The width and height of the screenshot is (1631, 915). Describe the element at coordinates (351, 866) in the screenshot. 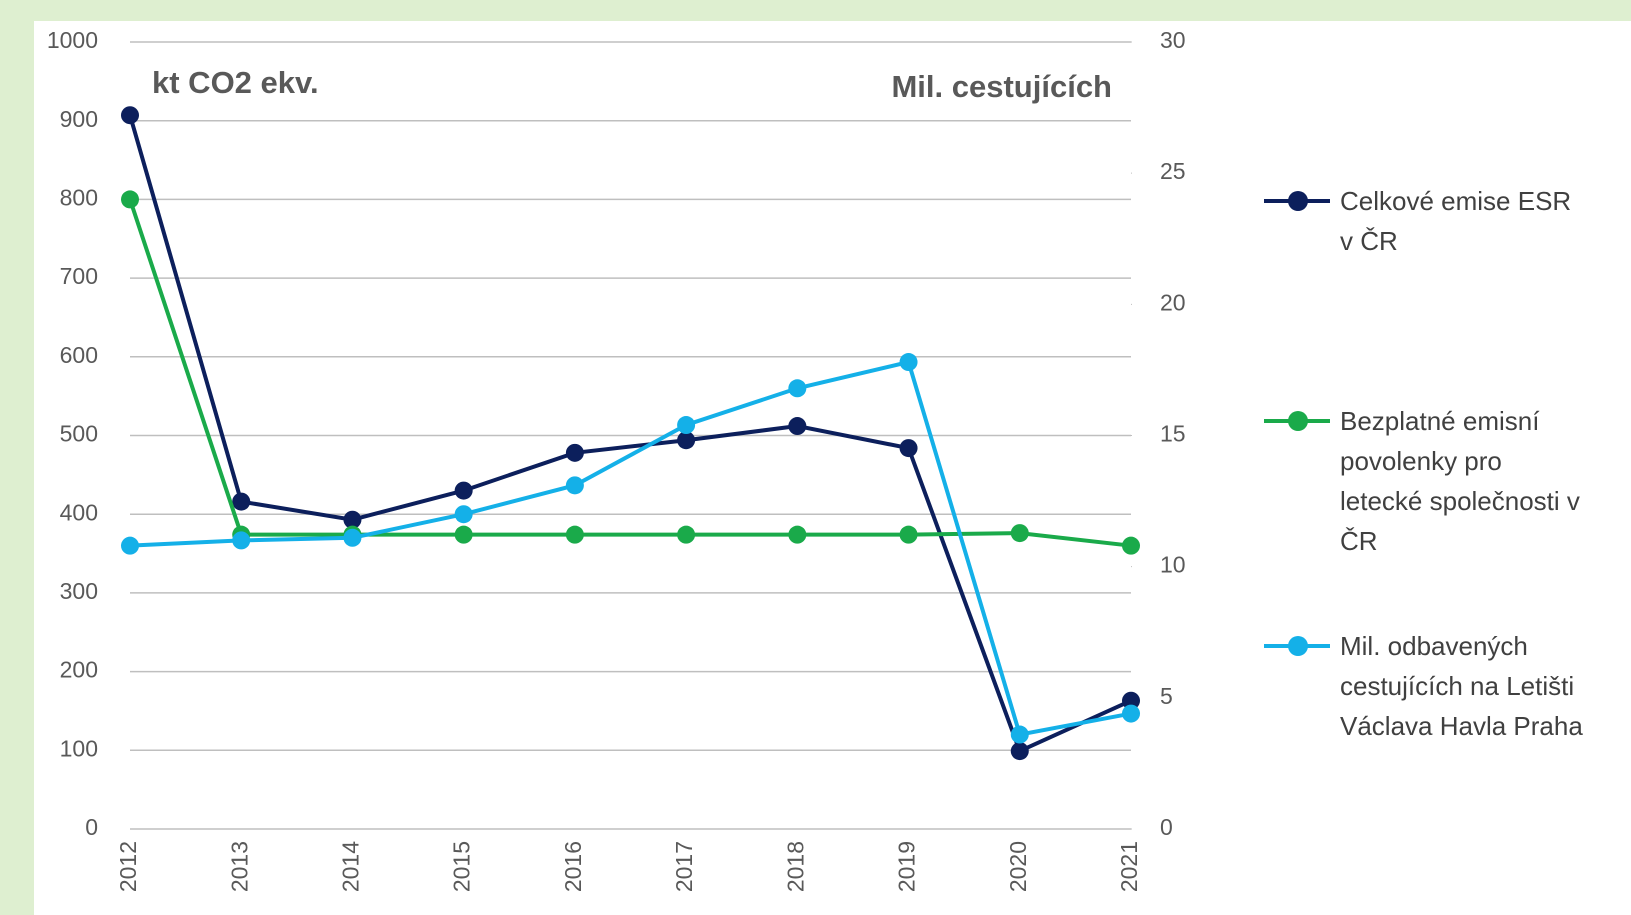

I see `x-tick-label: 2014` at that location.